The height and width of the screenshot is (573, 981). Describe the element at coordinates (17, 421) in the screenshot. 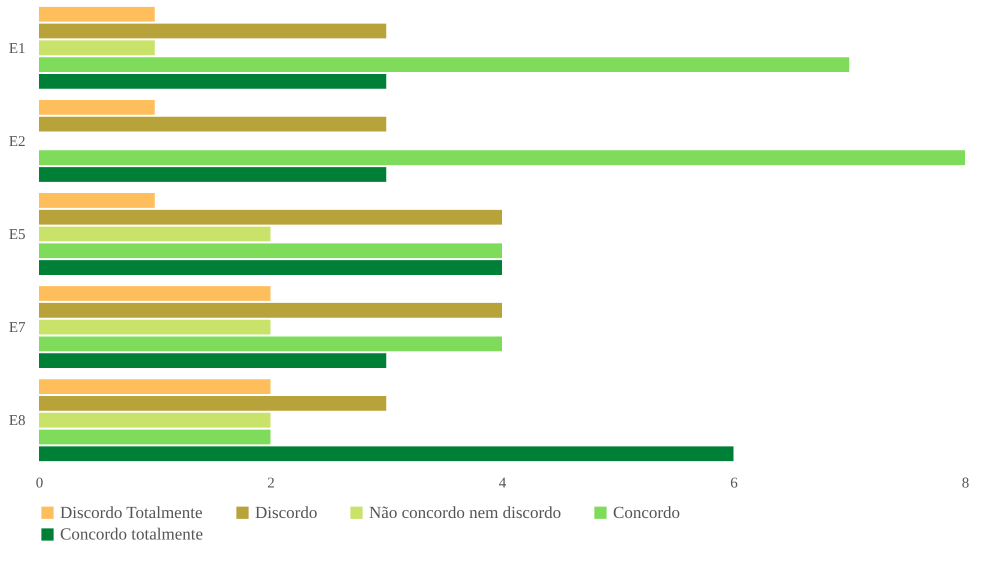

I see `y-tick-label: E8` at that location.